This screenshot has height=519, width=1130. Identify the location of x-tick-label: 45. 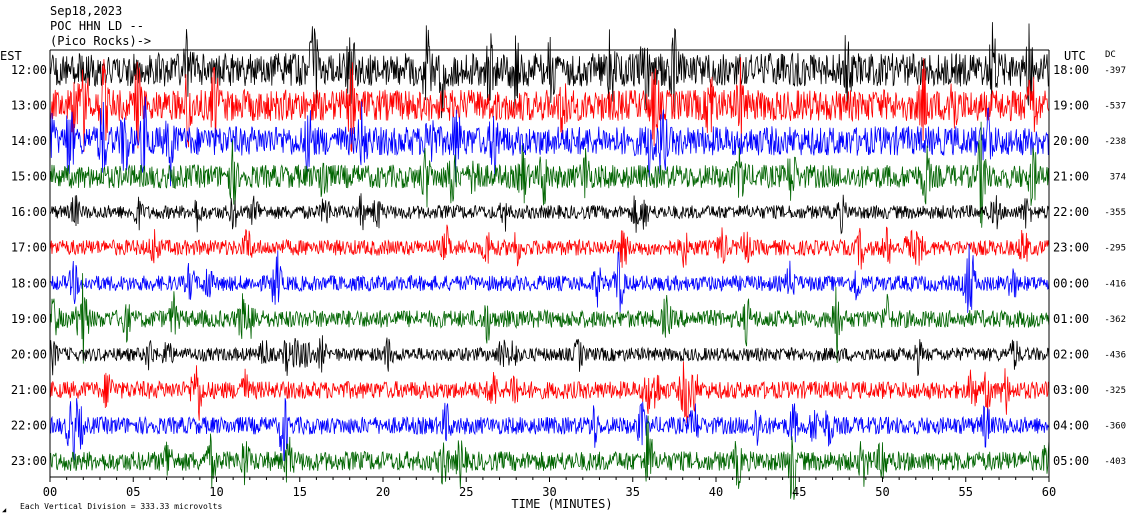
(799, 492).